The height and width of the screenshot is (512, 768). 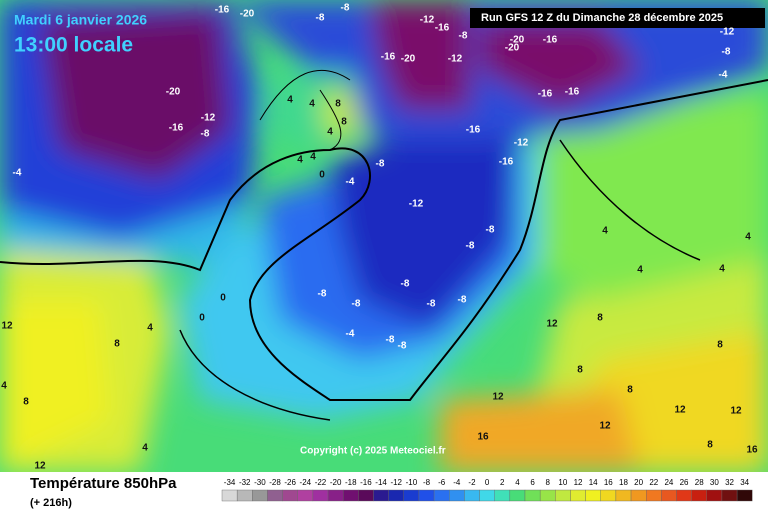 What do you see at coordinates (502, 482) in the screenshot?
I see `legend-label: 2` at bounding box center [502, 482].